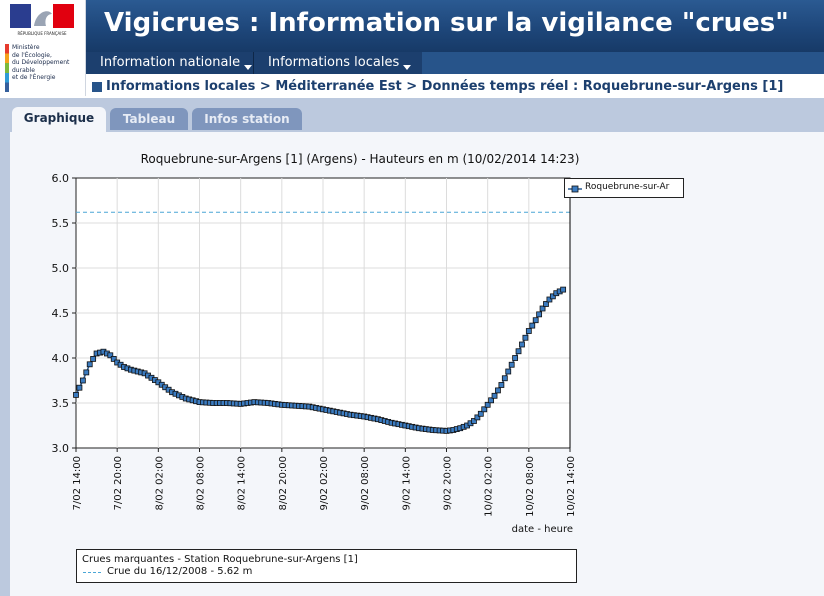 The width and height of the screenshot is (824, 596). What do you see at coordinates (575, 189) in the screenshot?
I see `legend-marker-icon` at bounding box center [575, 189].